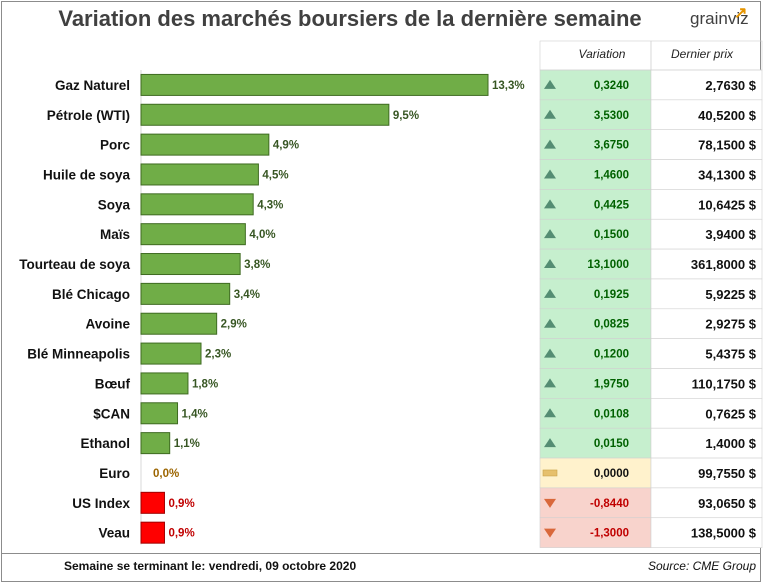  Describe the element at coordinates (286, 146) in the screenshot. I see `data-label: 4,9%` at that location.